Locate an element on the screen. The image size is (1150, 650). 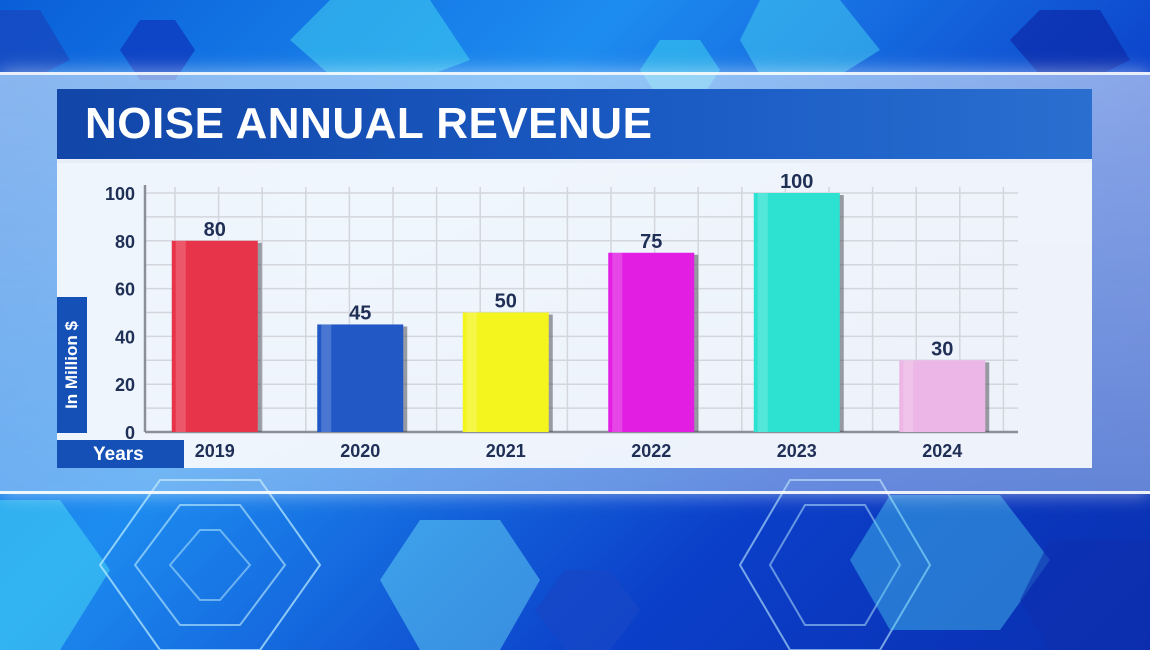
data-label: 50 is located at coordinates (506, 302).